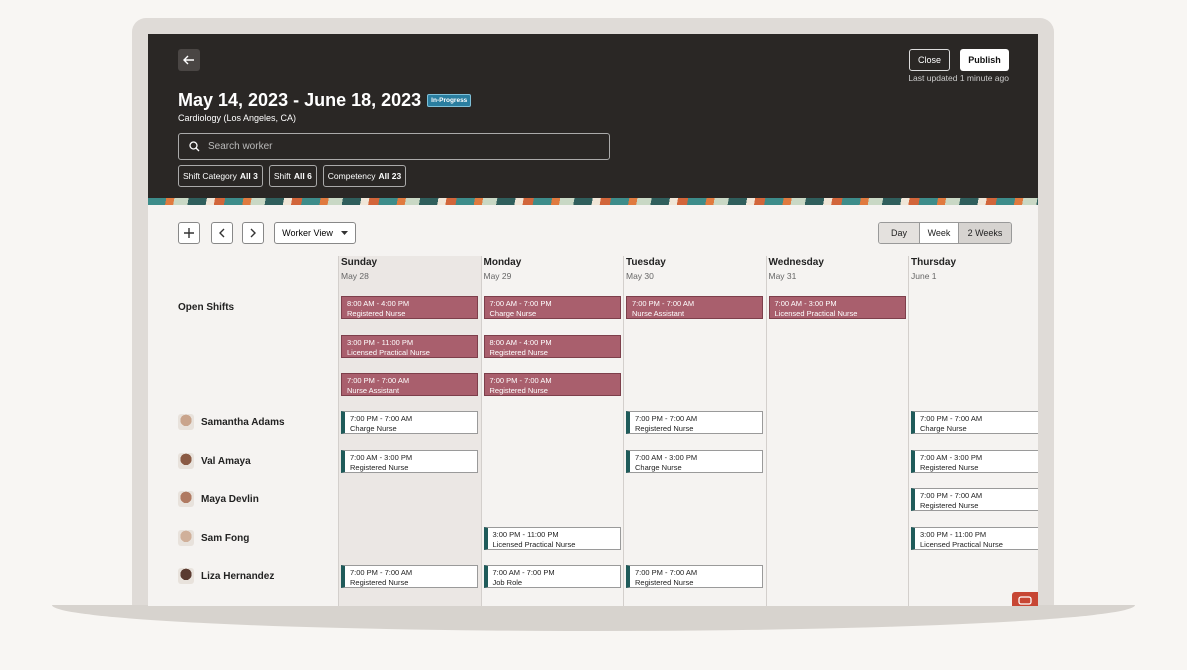 The height and width of the screenshot is (670, 1187). Describe the element at coordinates (520, 303) in the screenshot. I see `shift-time: 7:00 AM - 7:00 PM` at that location.